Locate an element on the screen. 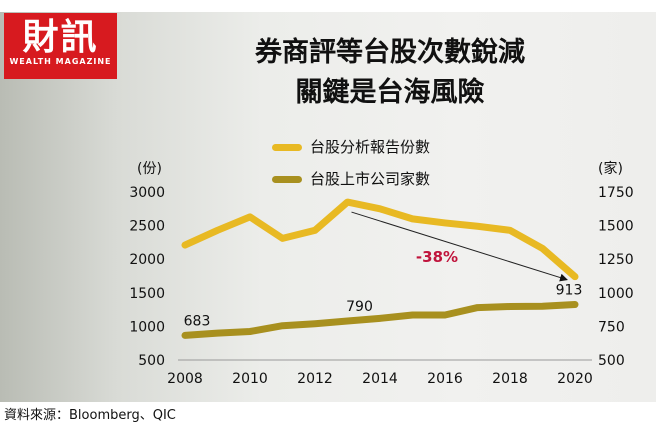 This screenshot has width=656, height=436. right-tick-label: 1250 is located at coordinates (616, 260).